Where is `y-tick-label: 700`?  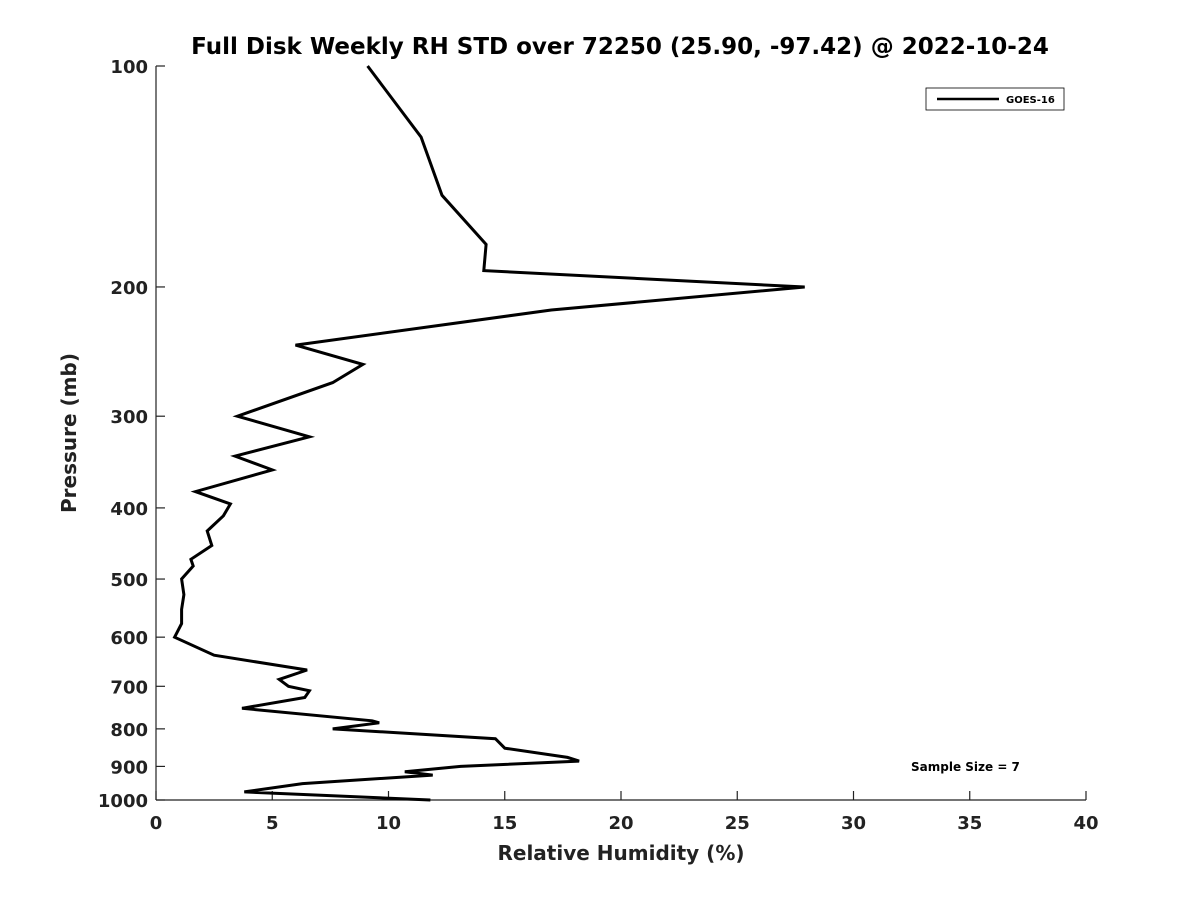 y-tick-label: 700 is located at coordinates (129, 687).